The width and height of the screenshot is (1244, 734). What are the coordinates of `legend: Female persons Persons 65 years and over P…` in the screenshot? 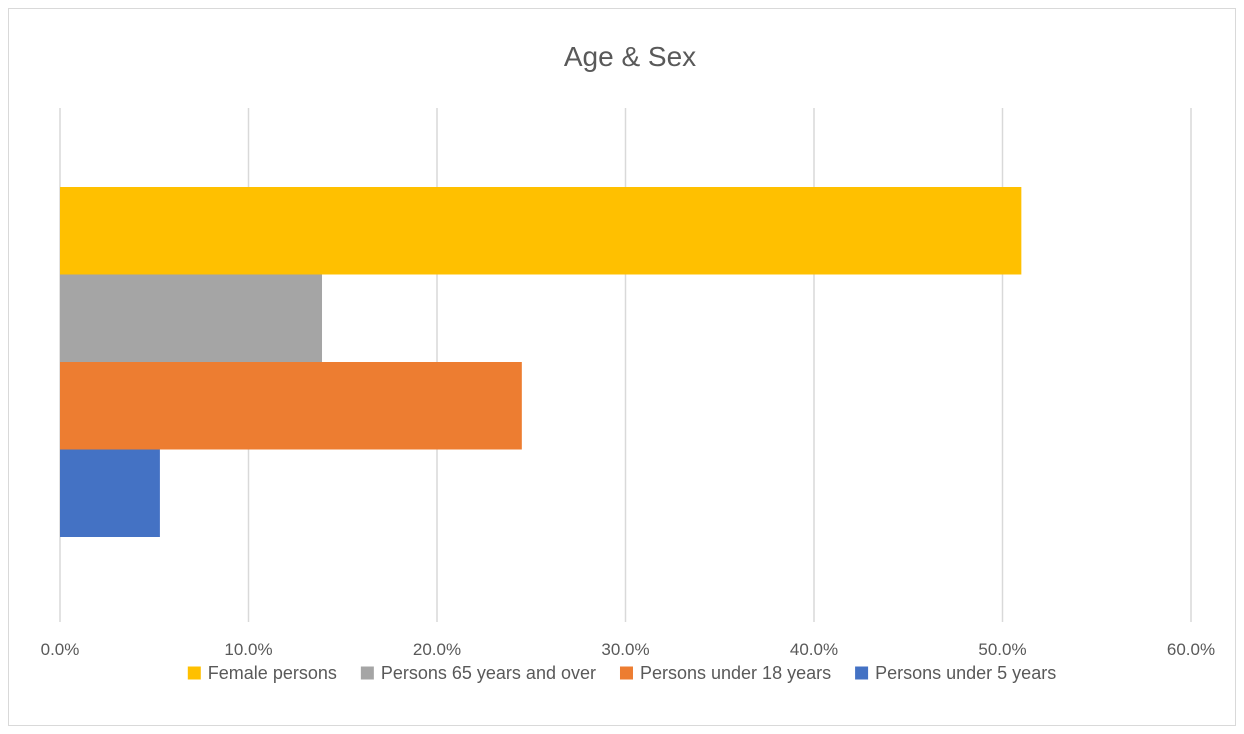 It's located at (621, 673).